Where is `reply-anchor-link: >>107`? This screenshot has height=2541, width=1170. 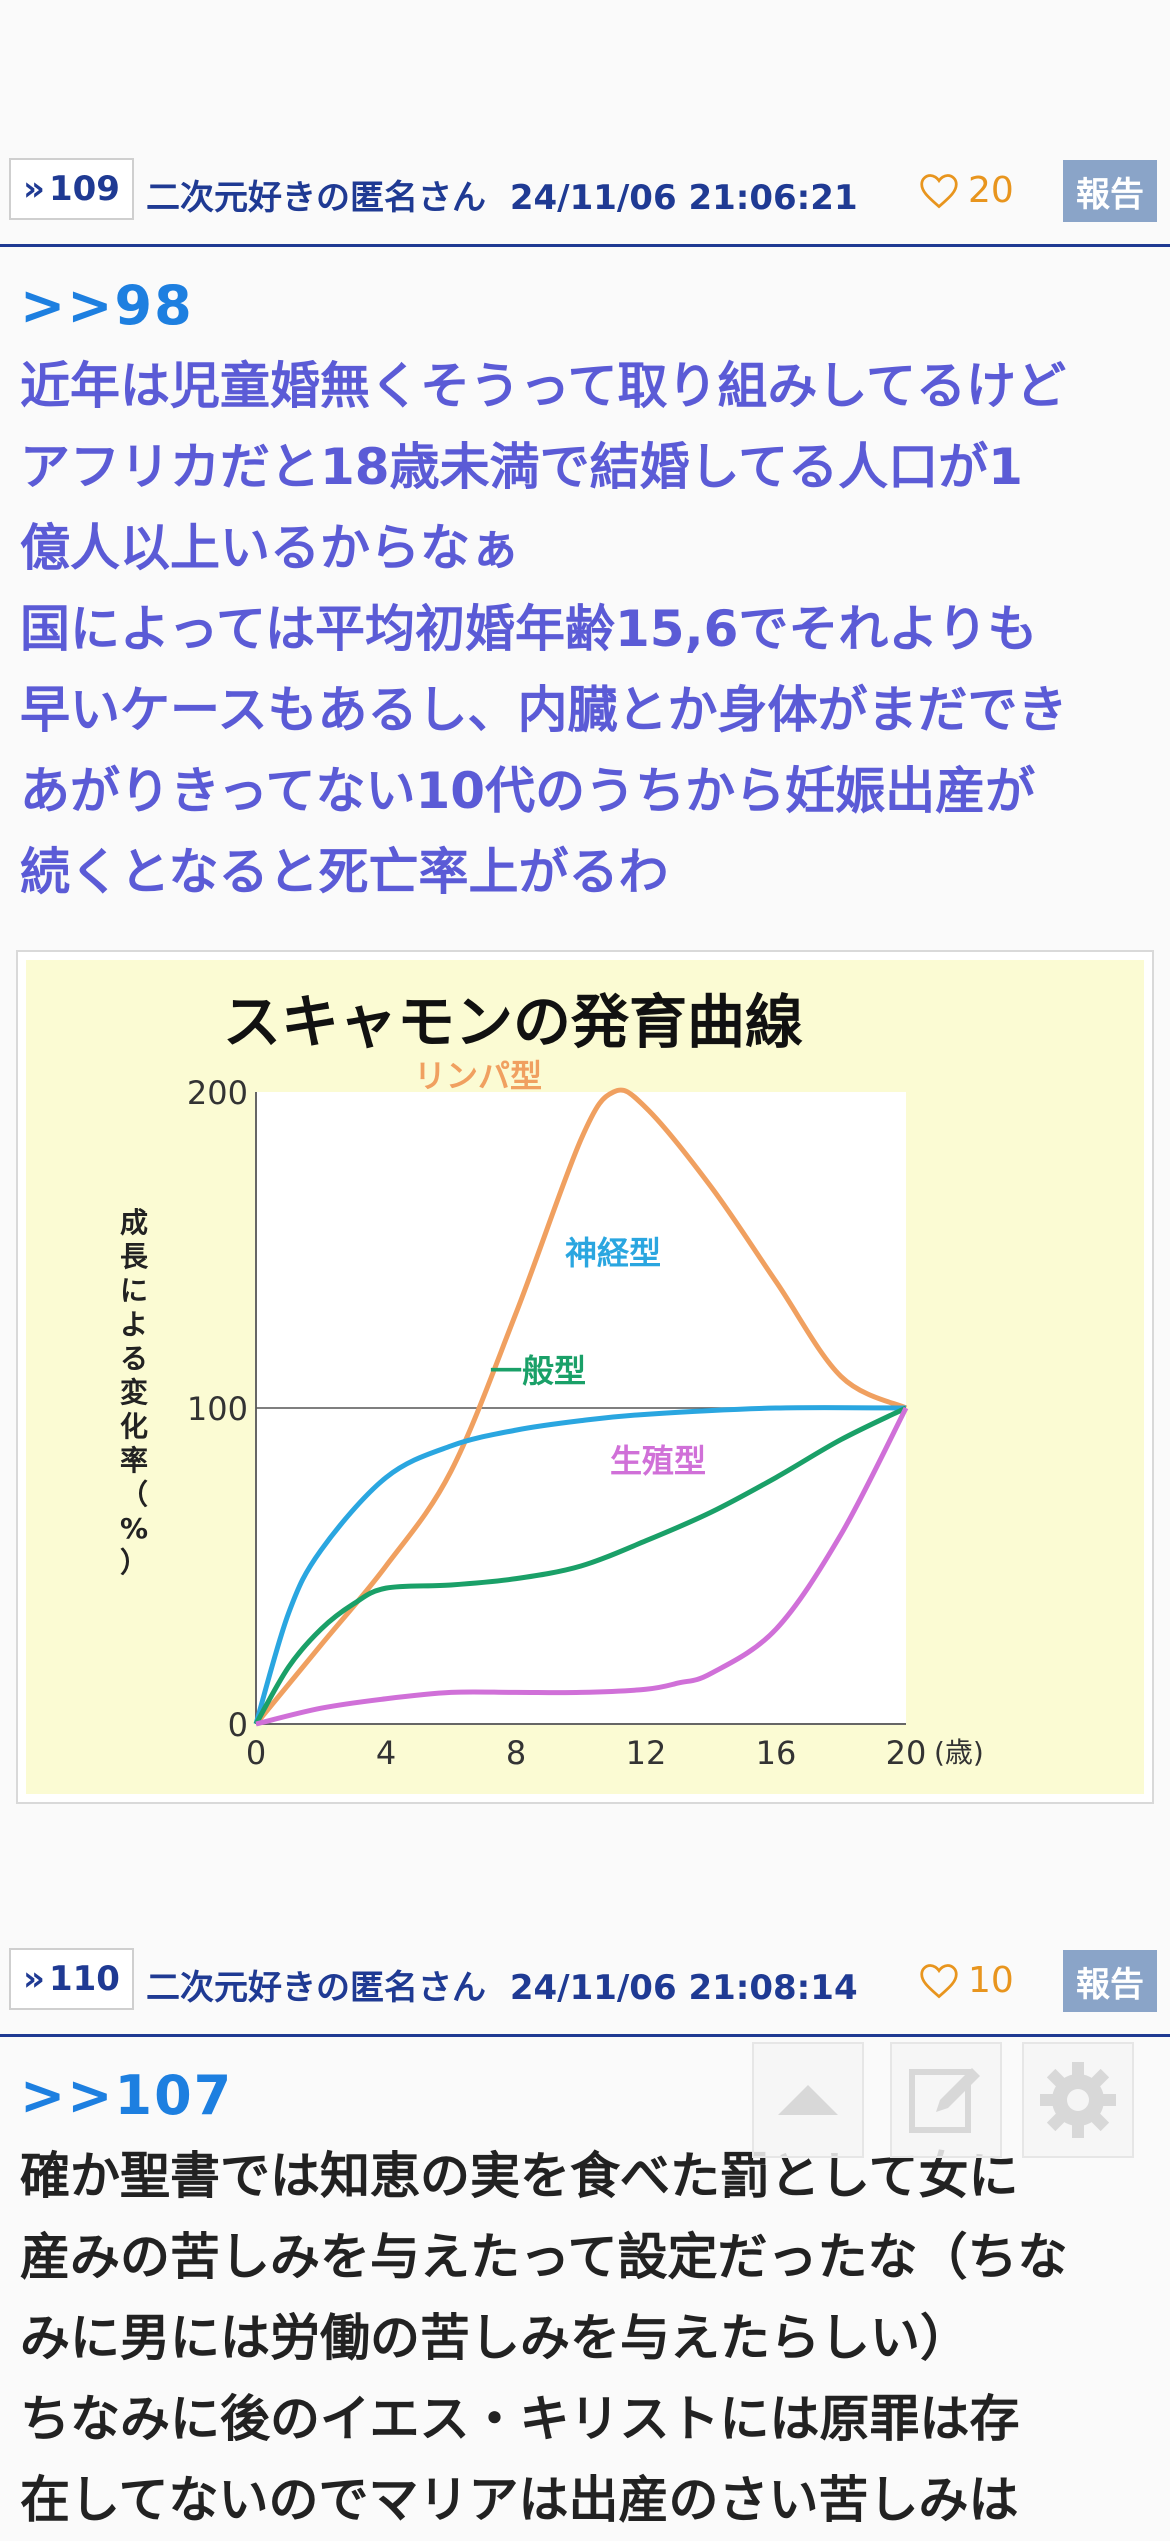 reply-anchor-link: >>107 is located at coordinates (127, 2095).